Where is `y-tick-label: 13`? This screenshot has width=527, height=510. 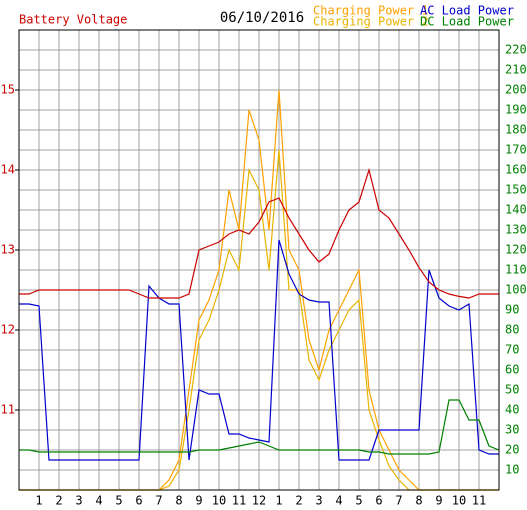
y-tick-label: 13 is located at coordinates (8, 250).